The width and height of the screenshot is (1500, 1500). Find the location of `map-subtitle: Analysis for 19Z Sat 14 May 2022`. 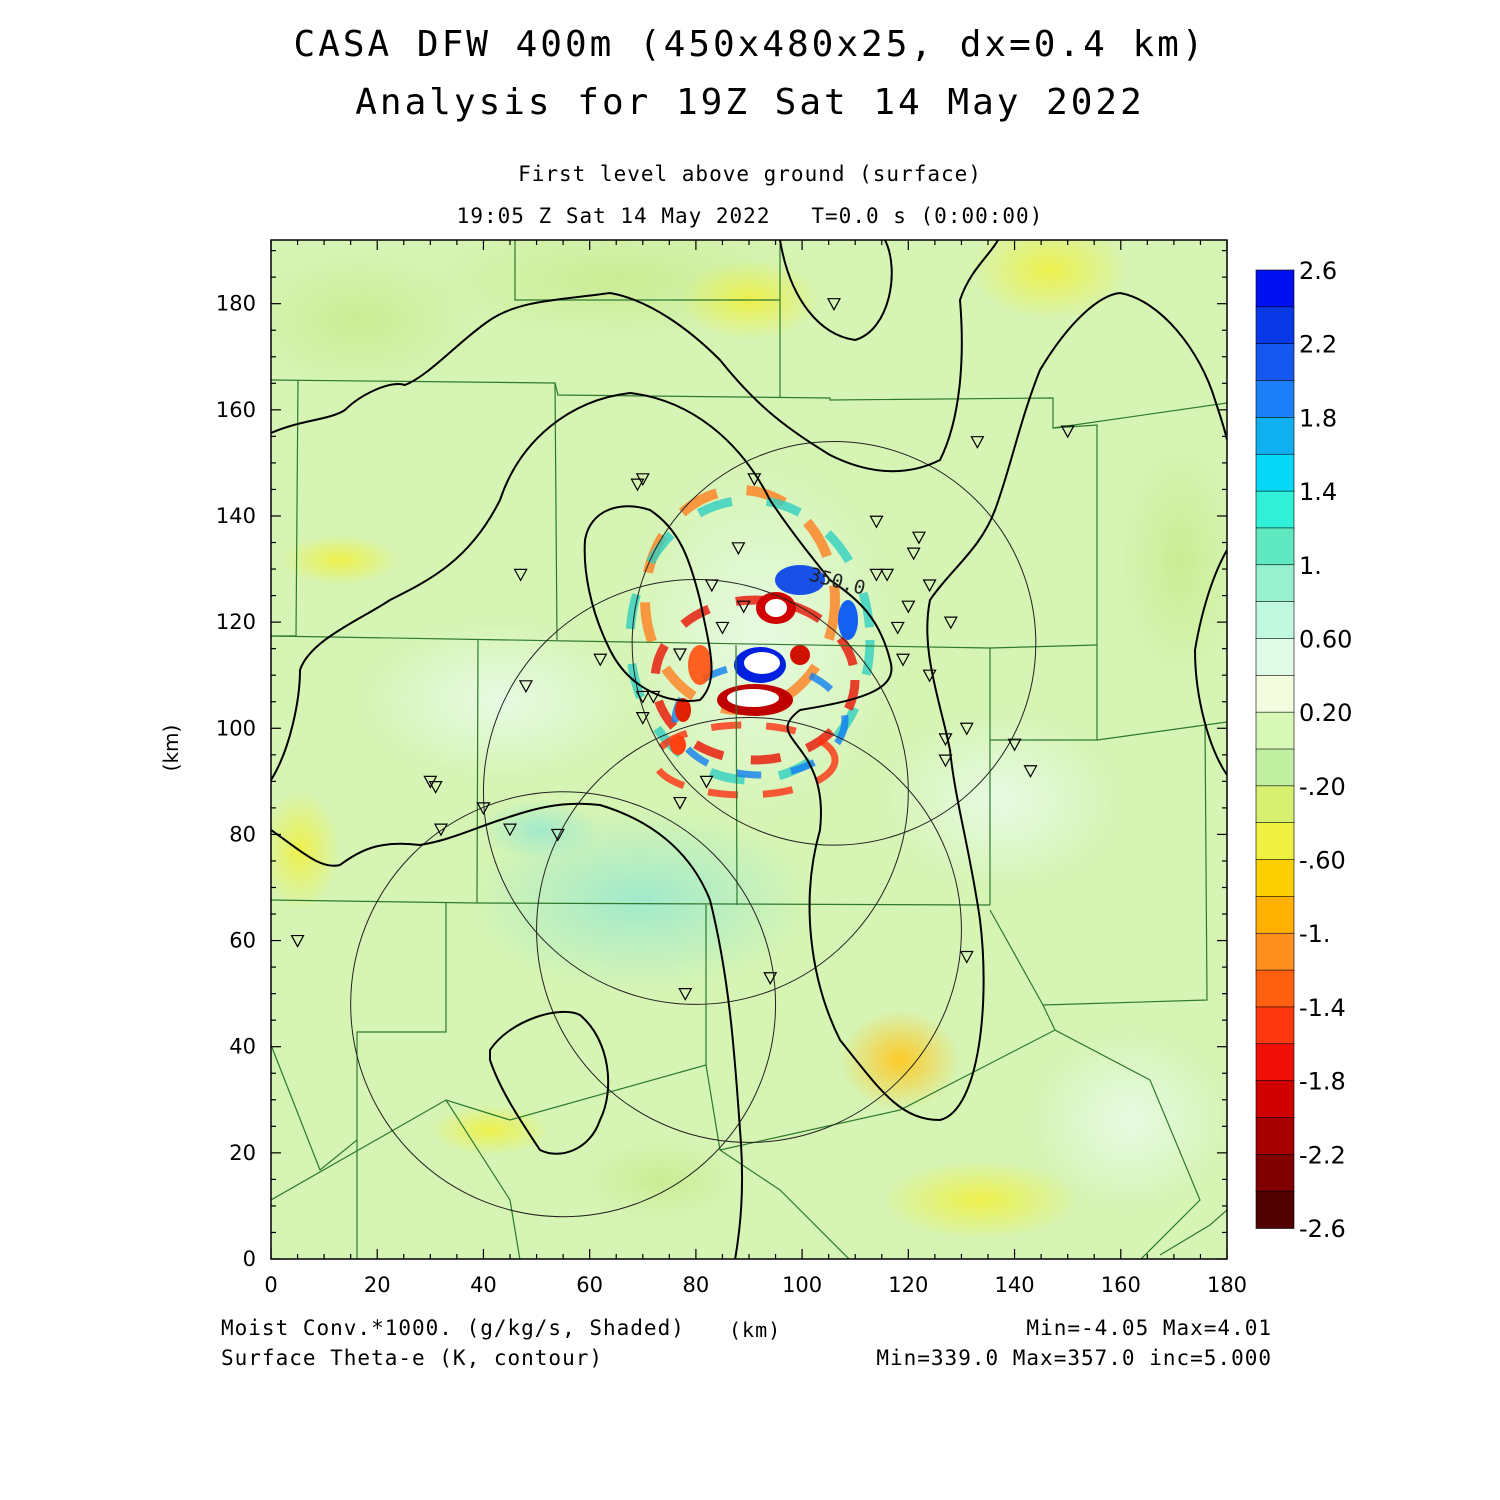

map-subtitle: Analysis for 19Z Sat 14 May 2022 is located at coordinates (750, 102).